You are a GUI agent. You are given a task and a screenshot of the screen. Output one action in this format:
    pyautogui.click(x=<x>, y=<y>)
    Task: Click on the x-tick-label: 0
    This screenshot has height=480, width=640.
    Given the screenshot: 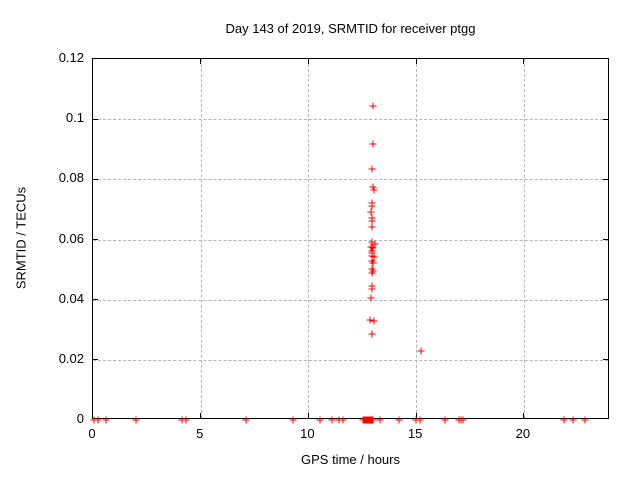 What is the action you would take?
    pyautogui.click(x=92, y=433)
    